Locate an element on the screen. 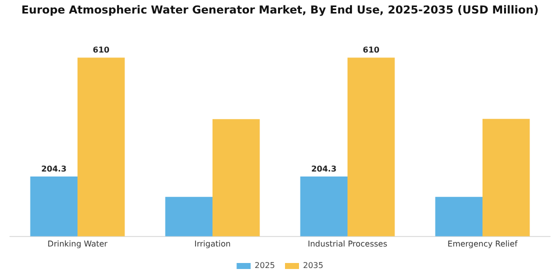  x-tick-label: Emergency Relief is located at coordinates (483, 243).